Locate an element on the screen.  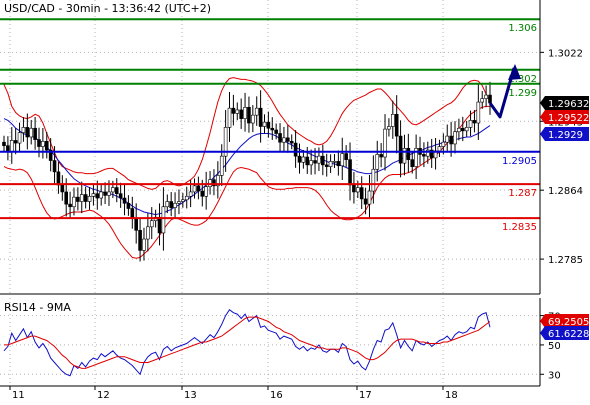
value-tag-box is located at coordinates (567, 134).